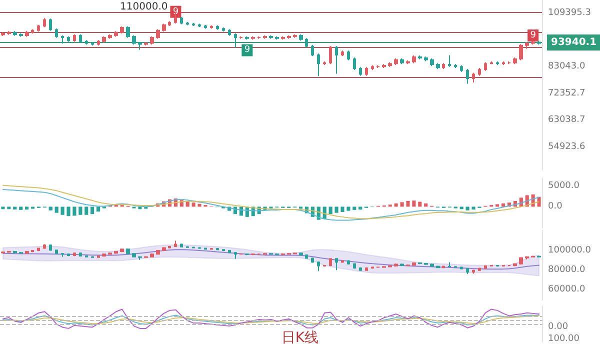 This screenshot has height=346, width=600. I want to click on ref-line-label: 93940.1, so click(574, 42).